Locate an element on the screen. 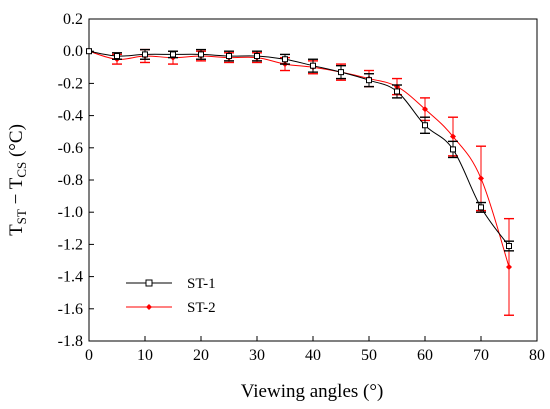  x-tick-label: 40 is located at coordinates (313, 355).